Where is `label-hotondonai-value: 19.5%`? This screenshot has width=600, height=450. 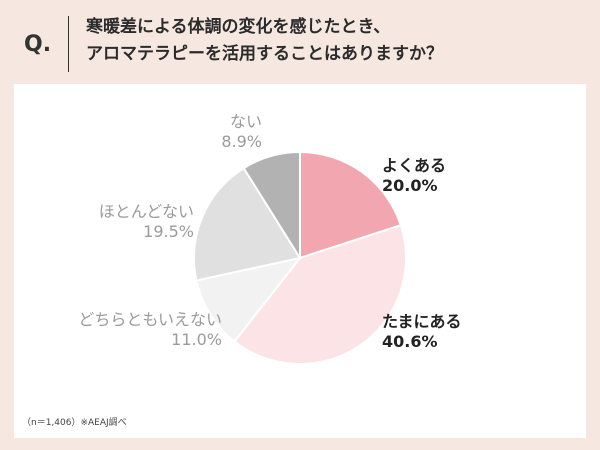 label-hotondonai-value: 19.5% is located at coordinates (168, 231).